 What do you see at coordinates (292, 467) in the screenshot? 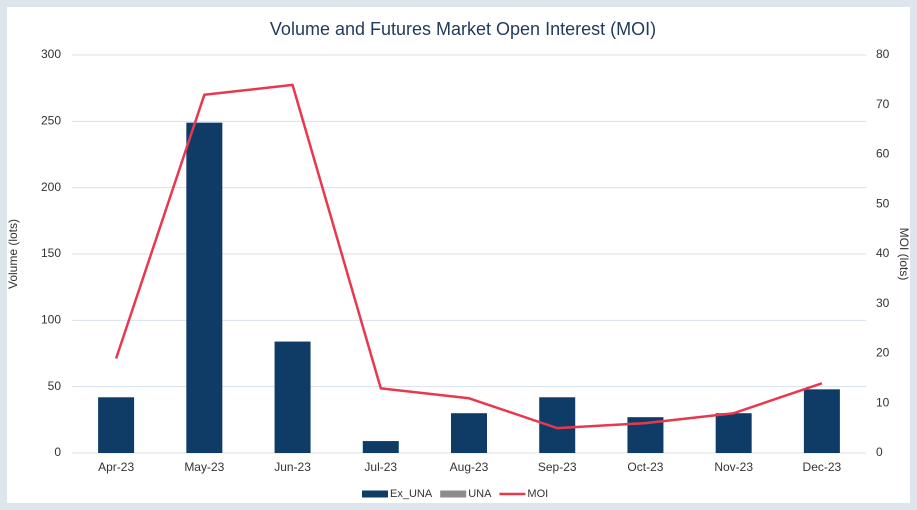
I see `x-tick-label: Jun-23` at bounding box center [292, 467].